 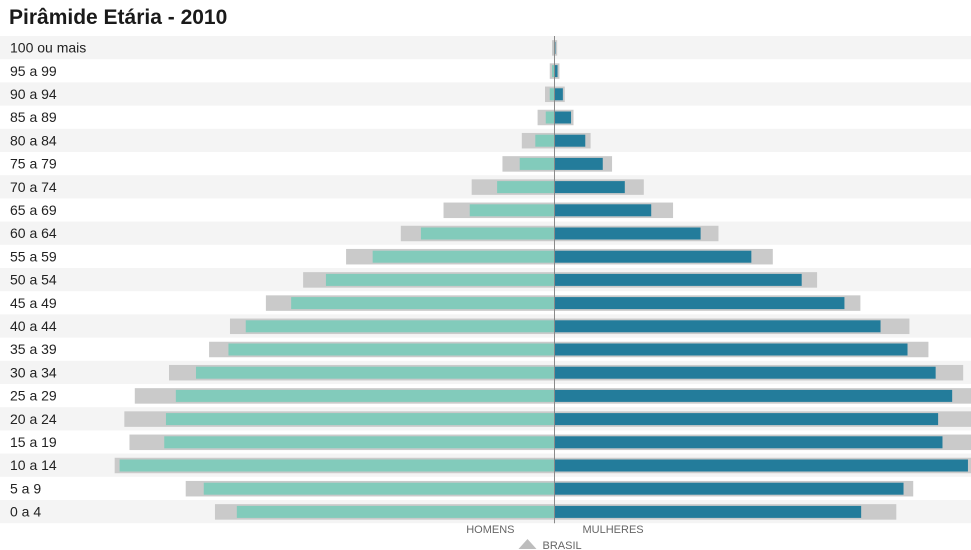 I want to click on age-group-label: 5 a 9, so click(x=25, y=488).